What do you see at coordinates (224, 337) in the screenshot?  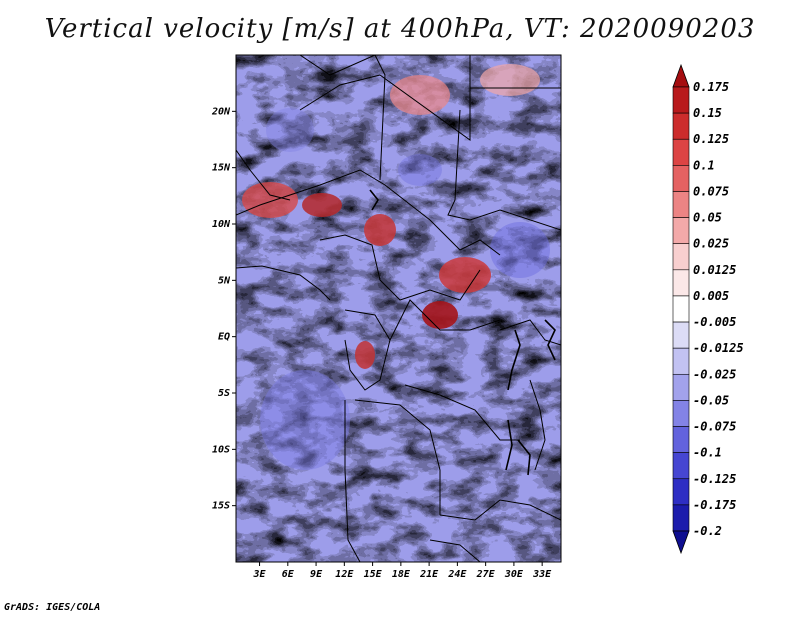 I see `lat-tick-label: EQ` at bounding box center [224, 337].